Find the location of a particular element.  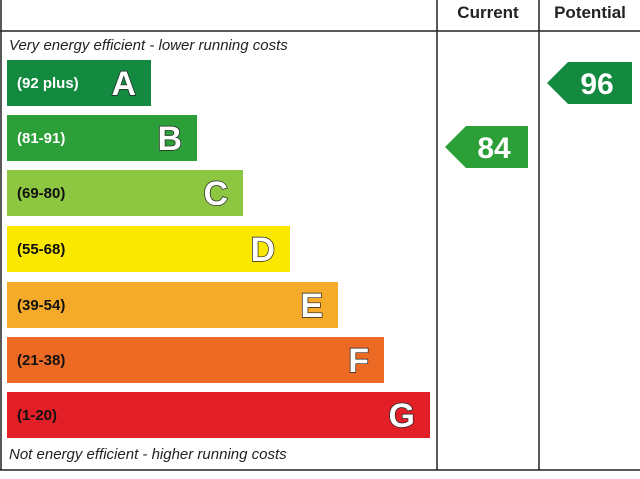

band-letter: D is located at coordinates (262, 250).